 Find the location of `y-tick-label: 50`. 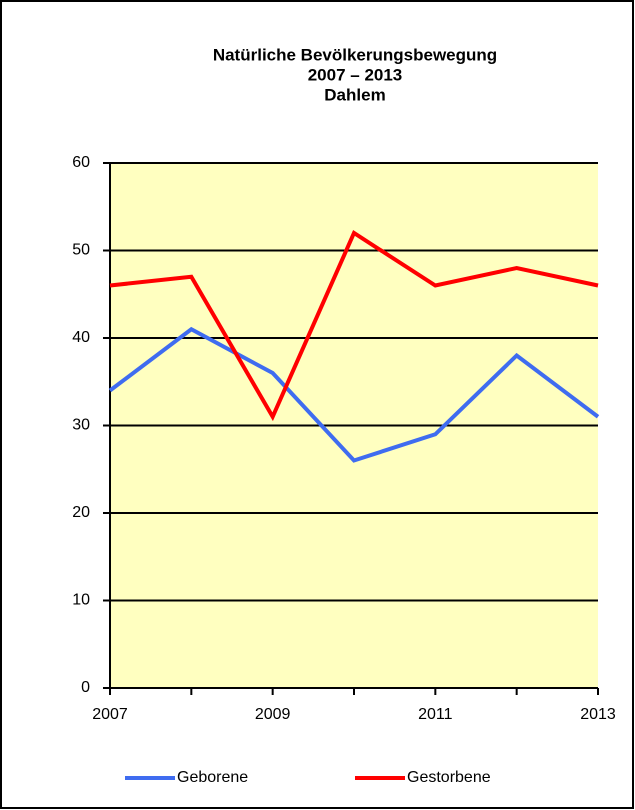

y-tick-label: 50 is located at coordinates (81, 250).